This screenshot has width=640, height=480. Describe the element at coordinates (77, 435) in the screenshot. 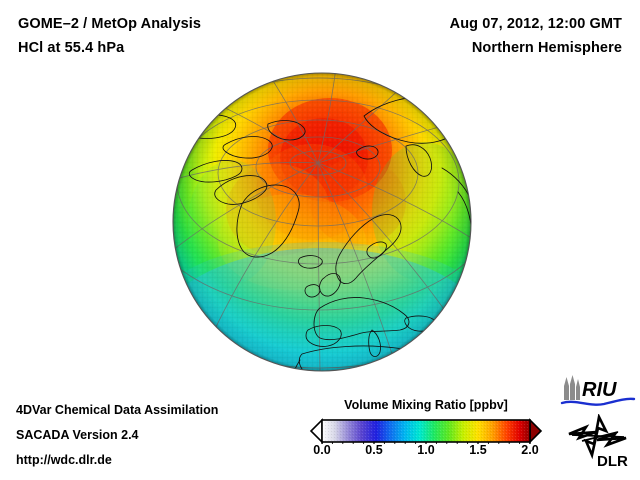

I see `version-label: SACADA Version 2.4` at that location.